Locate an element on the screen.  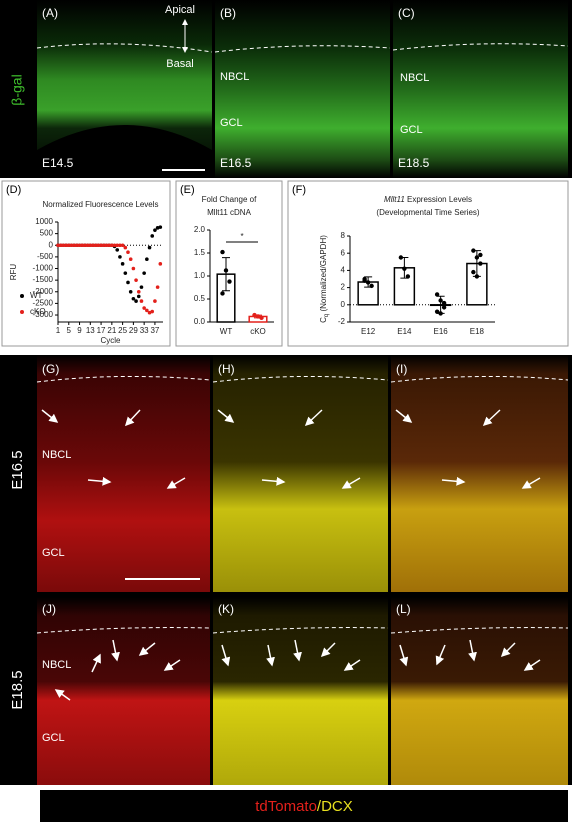
legend-label: cKO is located at coordinates (38, 311).